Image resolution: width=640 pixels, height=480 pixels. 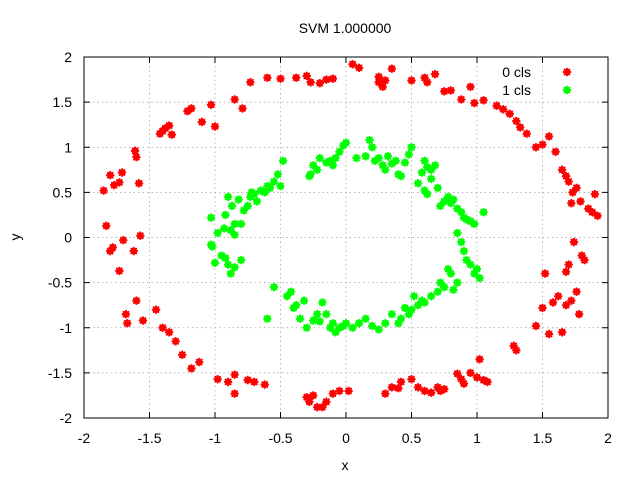 What do you see at coordinates (215, 438) in the screenshot?
I see `x-tick-label: -1` at bounding box center [215, 438].